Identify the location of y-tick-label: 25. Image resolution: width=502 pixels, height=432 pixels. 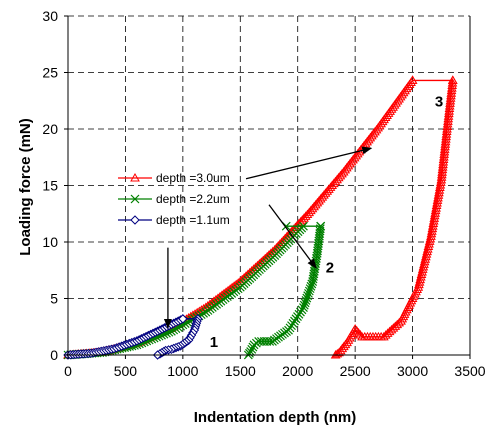
(50, 73).